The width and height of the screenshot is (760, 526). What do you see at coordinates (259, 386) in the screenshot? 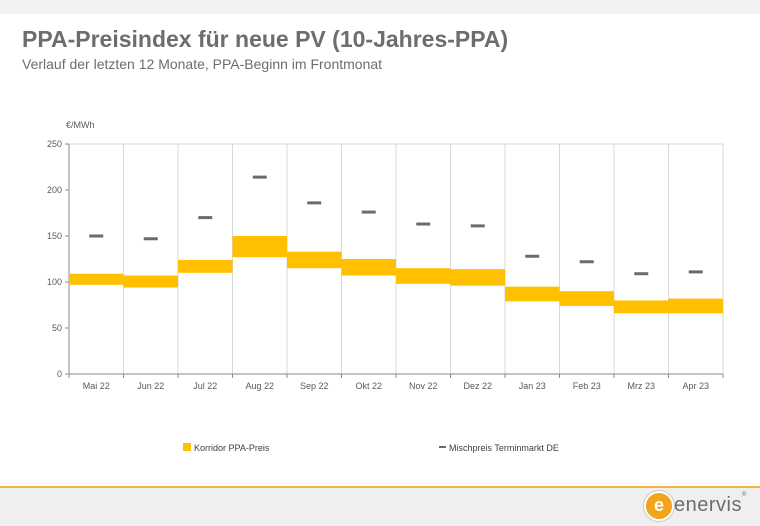
I see `x-tick-label: Aug 22` at bounding box center [259, 386].